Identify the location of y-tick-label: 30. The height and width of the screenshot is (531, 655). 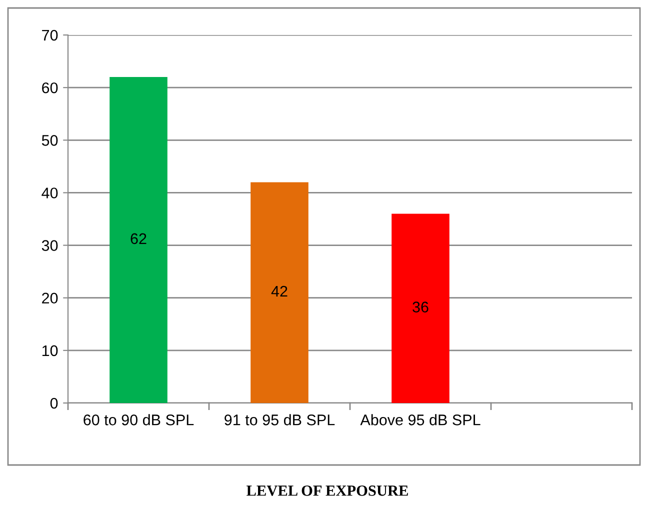
(50, 245).